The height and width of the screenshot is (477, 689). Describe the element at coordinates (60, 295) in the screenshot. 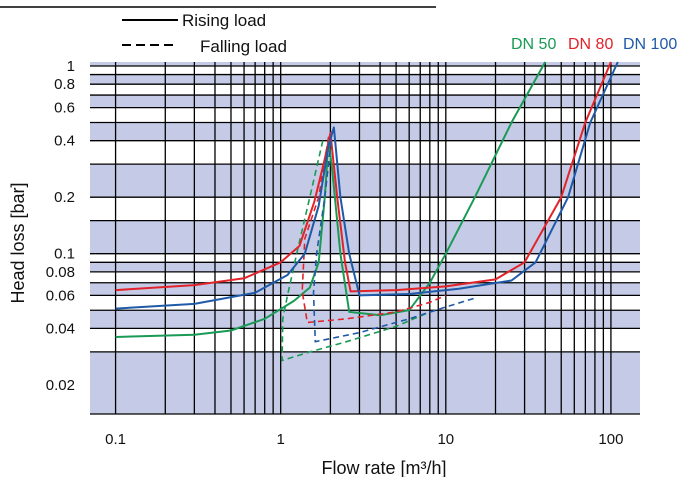

I see `y-tick-label: 0.06` at that location.